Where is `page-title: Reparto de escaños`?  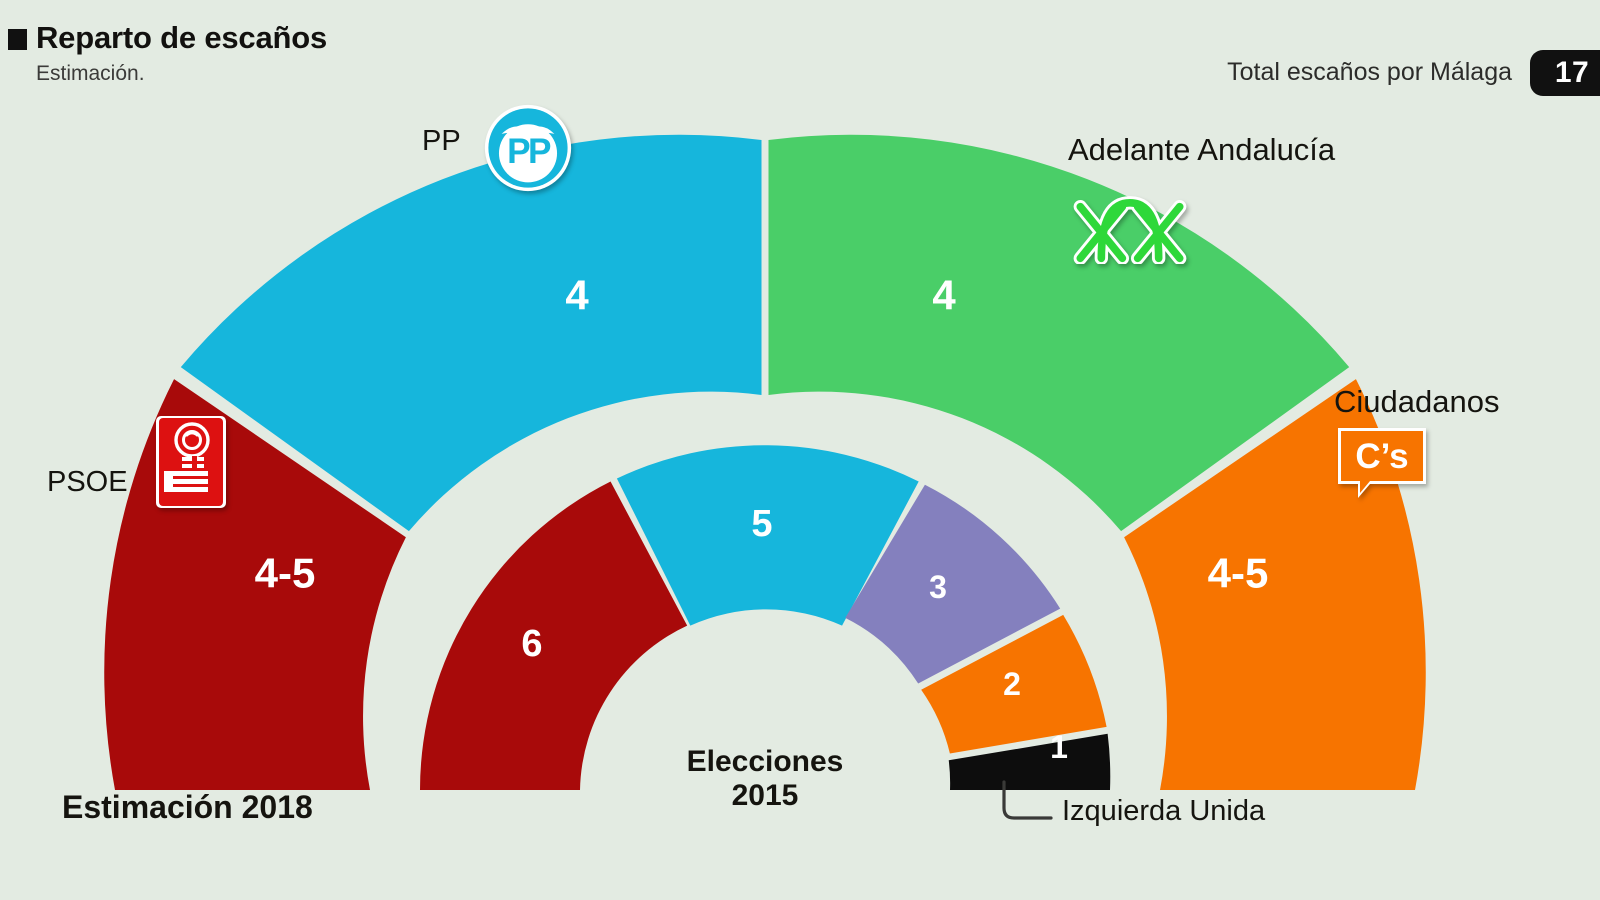 page-title: Reparto de escaños is located at coordinates (182, 37).